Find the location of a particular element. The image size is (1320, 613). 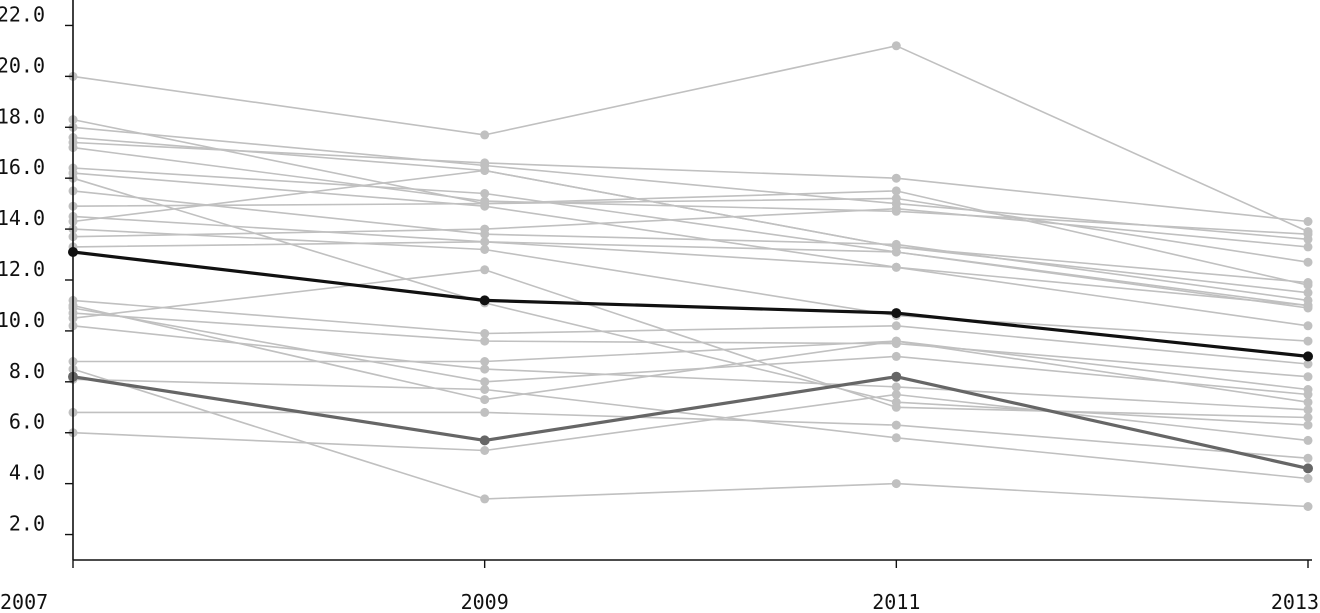

y-tick-label: 20.0 is located at coordinates (22, 65).